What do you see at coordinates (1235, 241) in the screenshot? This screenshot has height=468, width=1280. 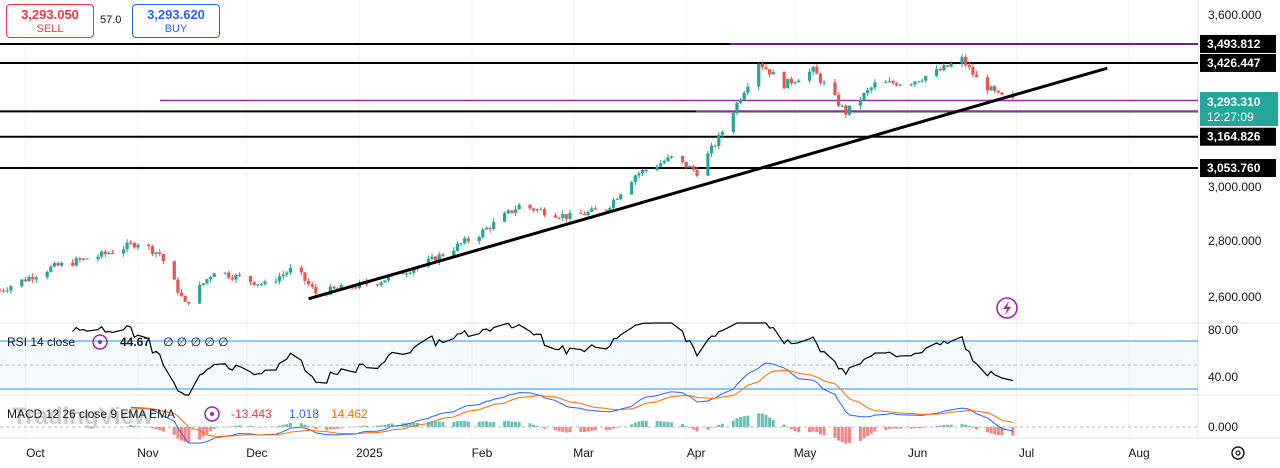 I see `price-tick: 2,800.000` at bounding box center [1235, 241].